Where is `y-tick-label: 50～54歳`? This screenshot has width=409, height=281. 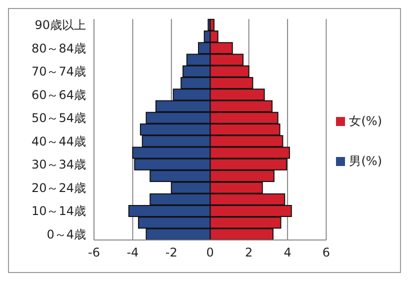 y-tick-label: 50～54歳 is located at coordinates (58, 118).